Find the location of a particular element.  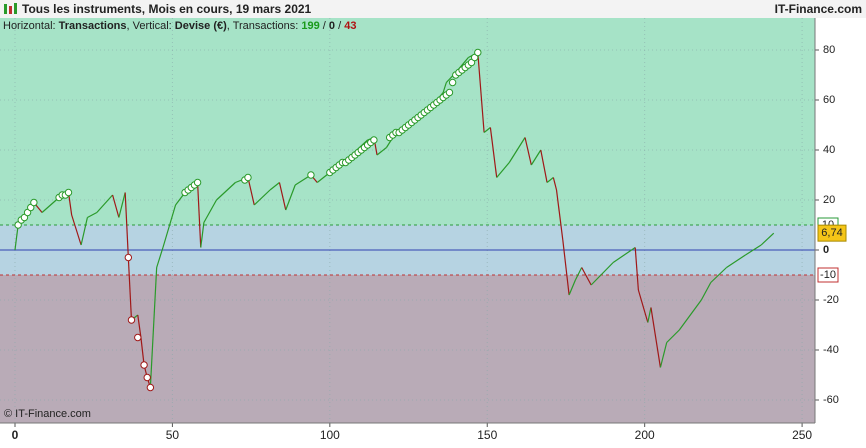

subtitle-part: , Transactions: is located at coordinates (264, 26).